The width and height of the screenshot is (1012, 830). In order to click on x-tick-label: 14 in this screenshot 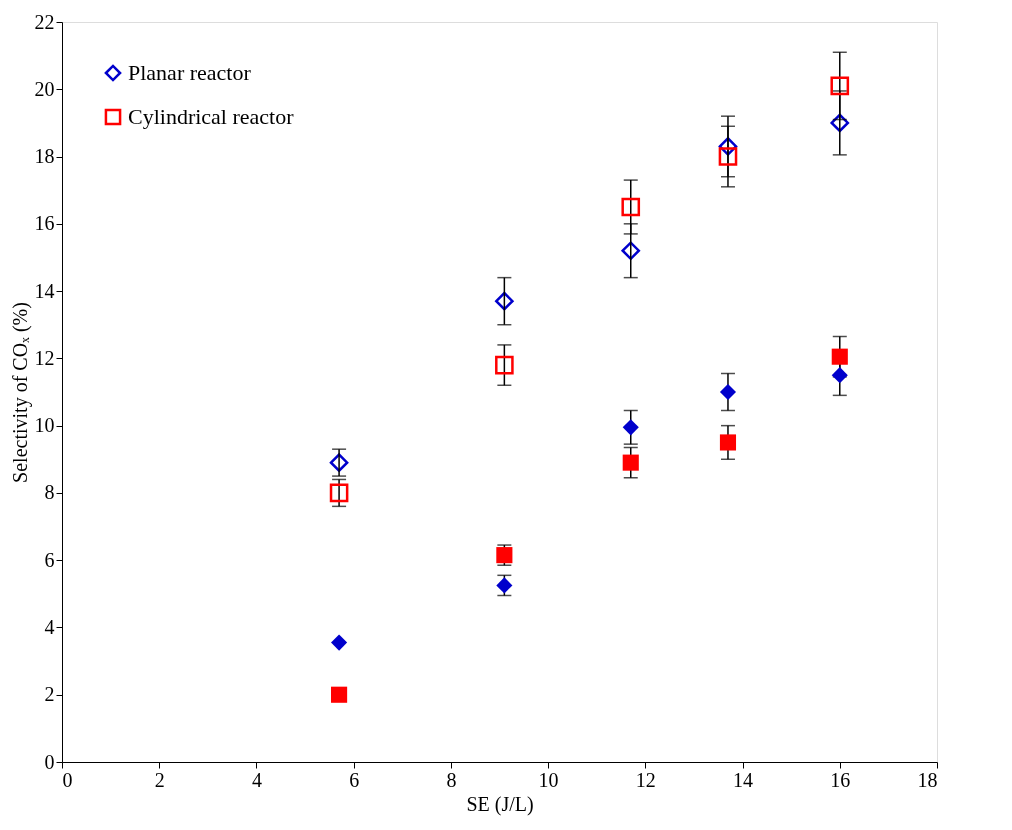, I will do `click(743, 779)`.